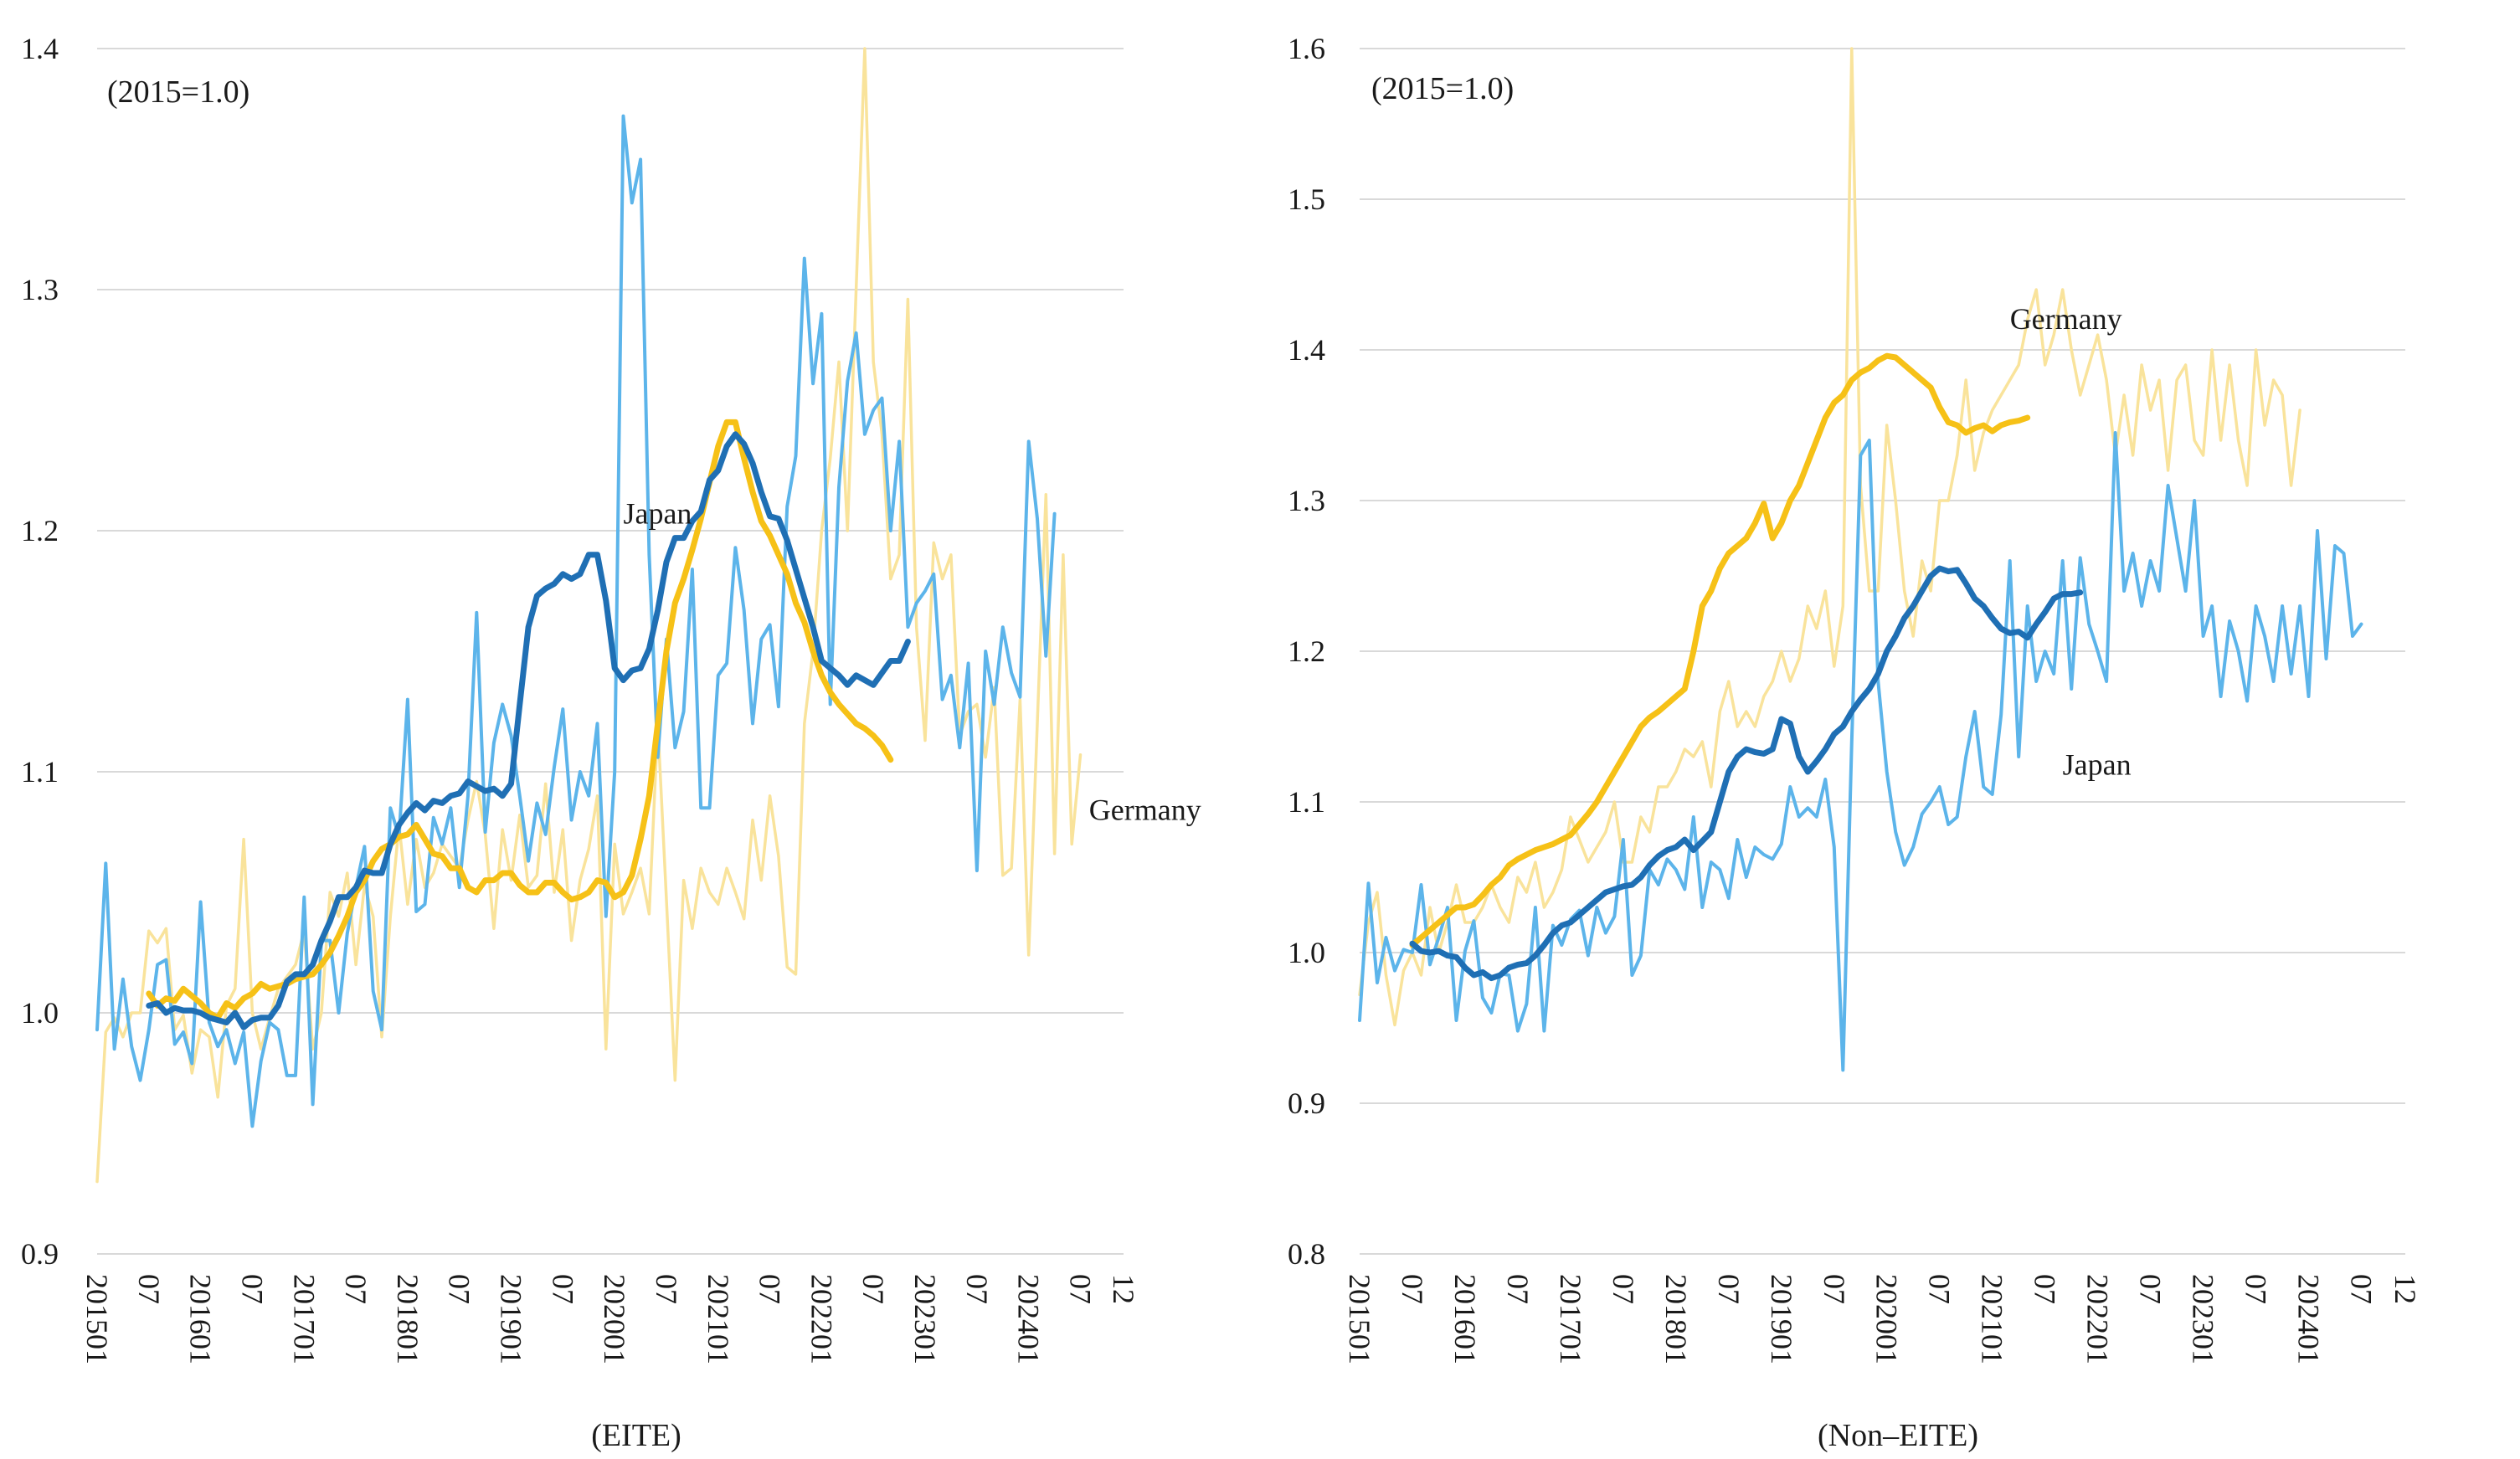  I want to click on y-tick-label: 0.8, so click(1307, 1254).